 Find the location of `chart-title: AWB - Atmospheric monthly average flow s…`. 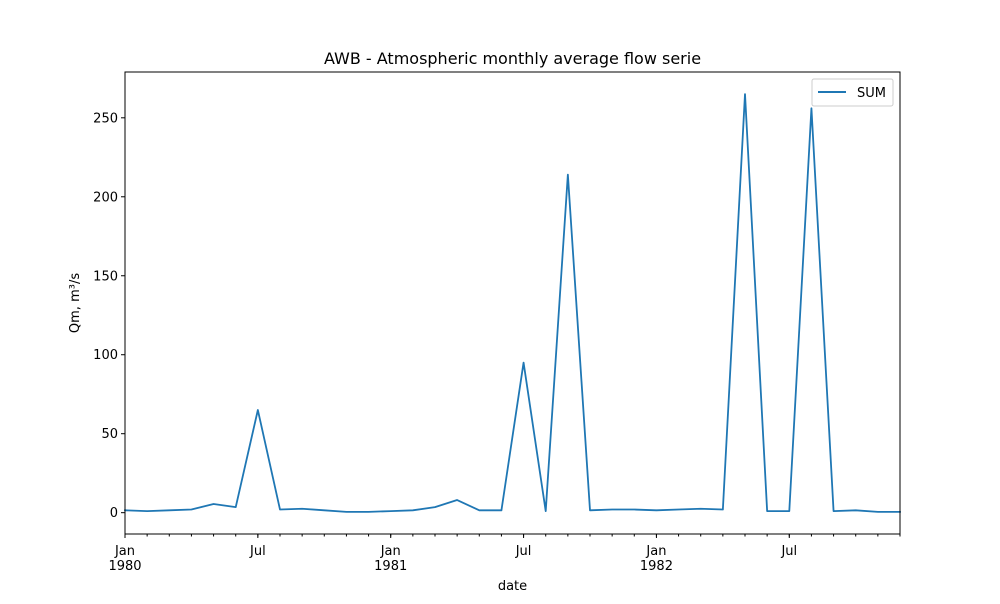

chart-title: AWB - Atmospheric monthly average flow s… is located at coordinates (512, 58).